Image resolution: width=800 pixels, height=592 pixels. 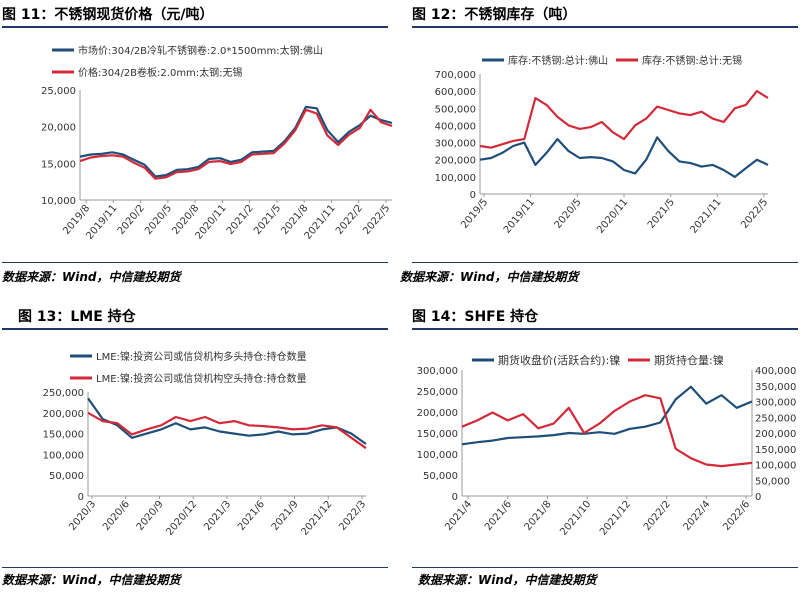 I want to click on panel-title: 图 13：LME 持仓, so click(x=77, y=317).